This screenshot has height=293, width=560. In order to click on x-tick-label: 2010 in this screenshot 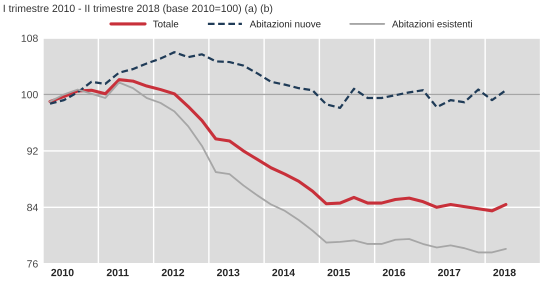, I will do `click(62, 272)`.